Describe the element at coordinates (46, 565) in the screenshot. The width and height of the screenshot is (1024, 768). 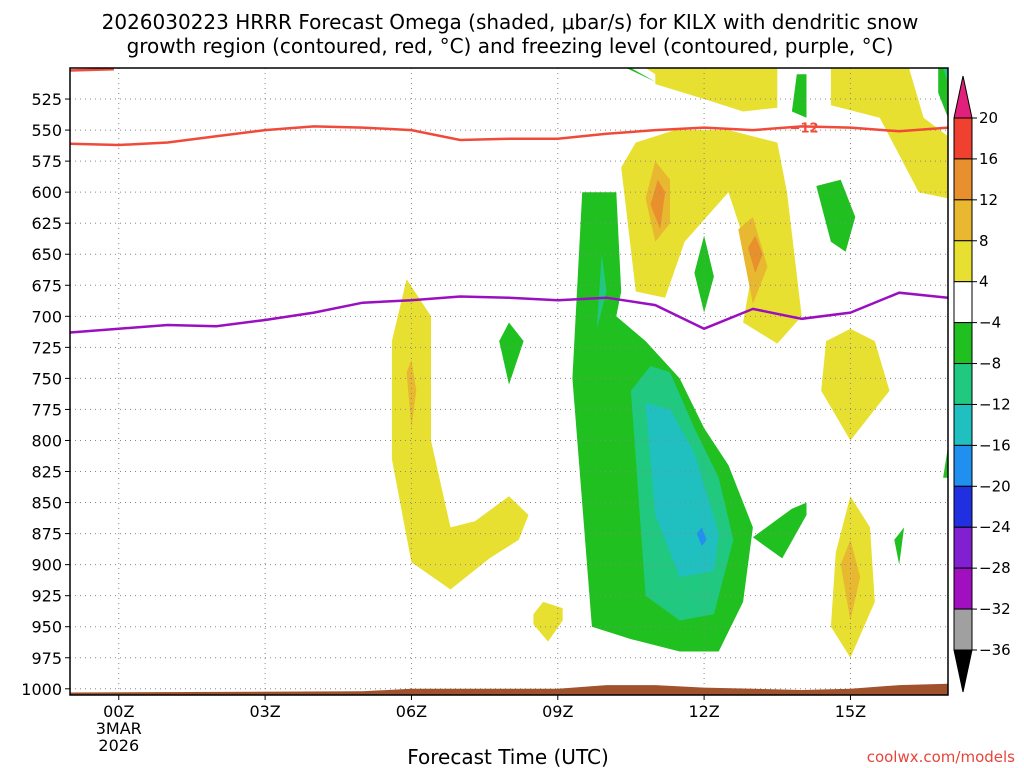
I see `y-tick-label-900: 900` at that location.